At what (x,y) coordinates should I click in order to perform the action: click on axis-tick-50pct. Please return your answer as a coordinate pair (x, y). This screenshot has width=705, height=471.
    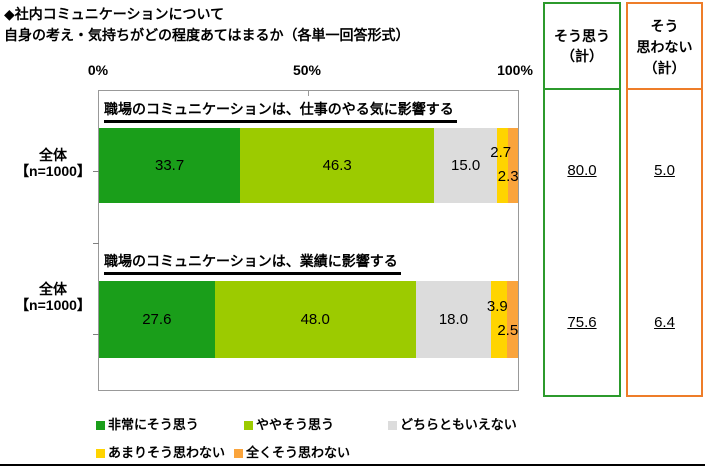
    Looking at the image, I should click on (308, 93).